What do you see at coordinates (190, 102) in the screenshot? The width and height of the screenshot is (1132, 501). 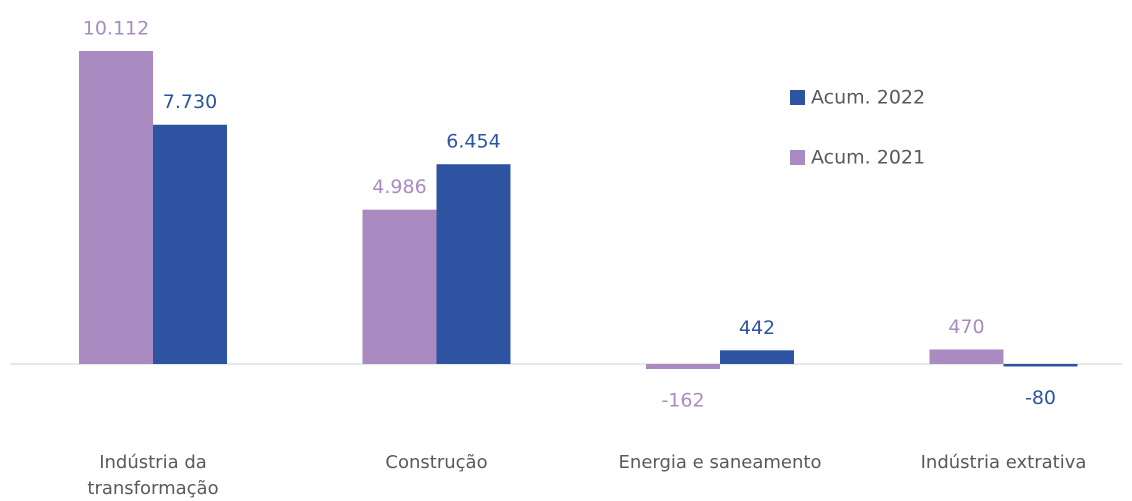 I see `value-label: 7.730` at bounding box center [190, 102].